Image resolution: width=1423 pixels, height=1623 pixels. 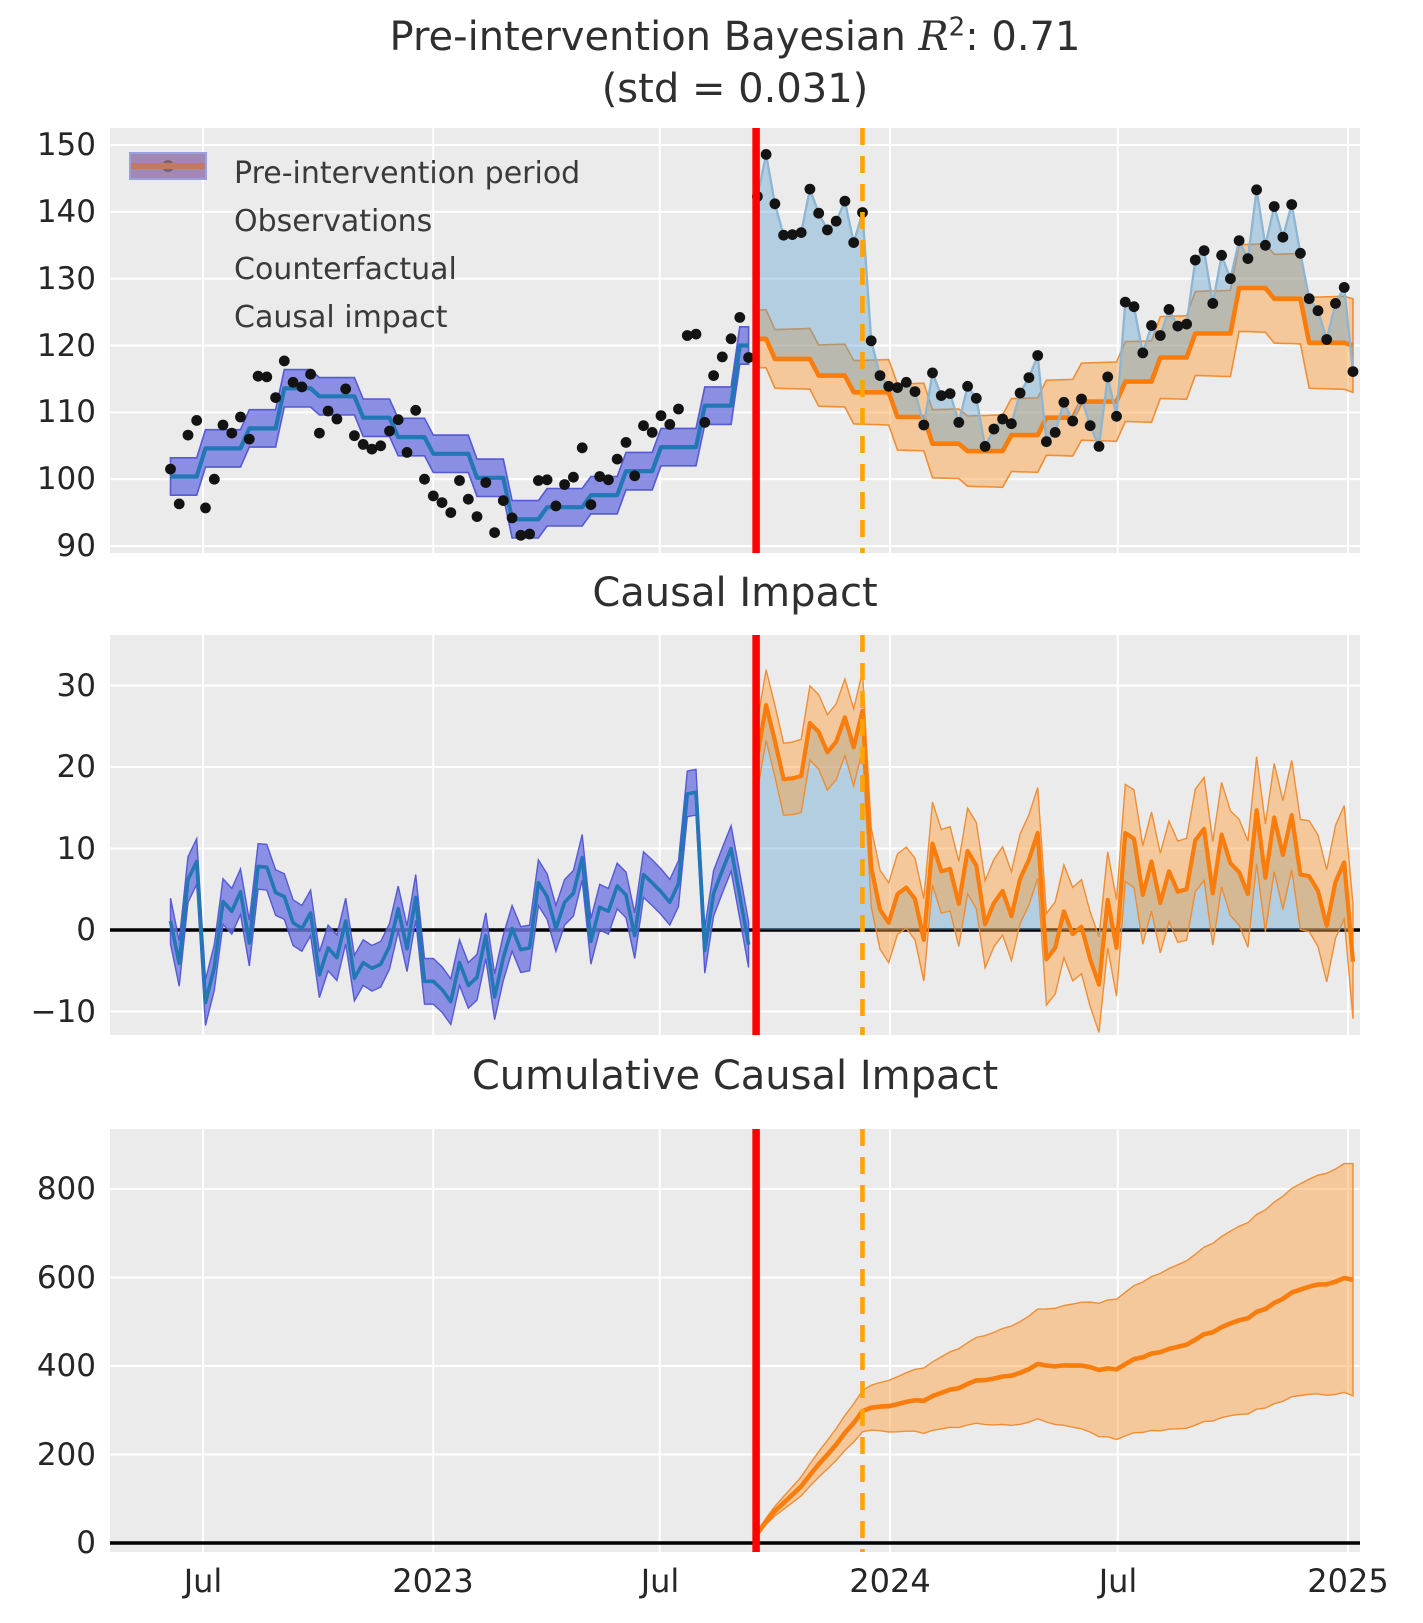 I want to click on counterfactual-band, so click(x=1055, y=366).